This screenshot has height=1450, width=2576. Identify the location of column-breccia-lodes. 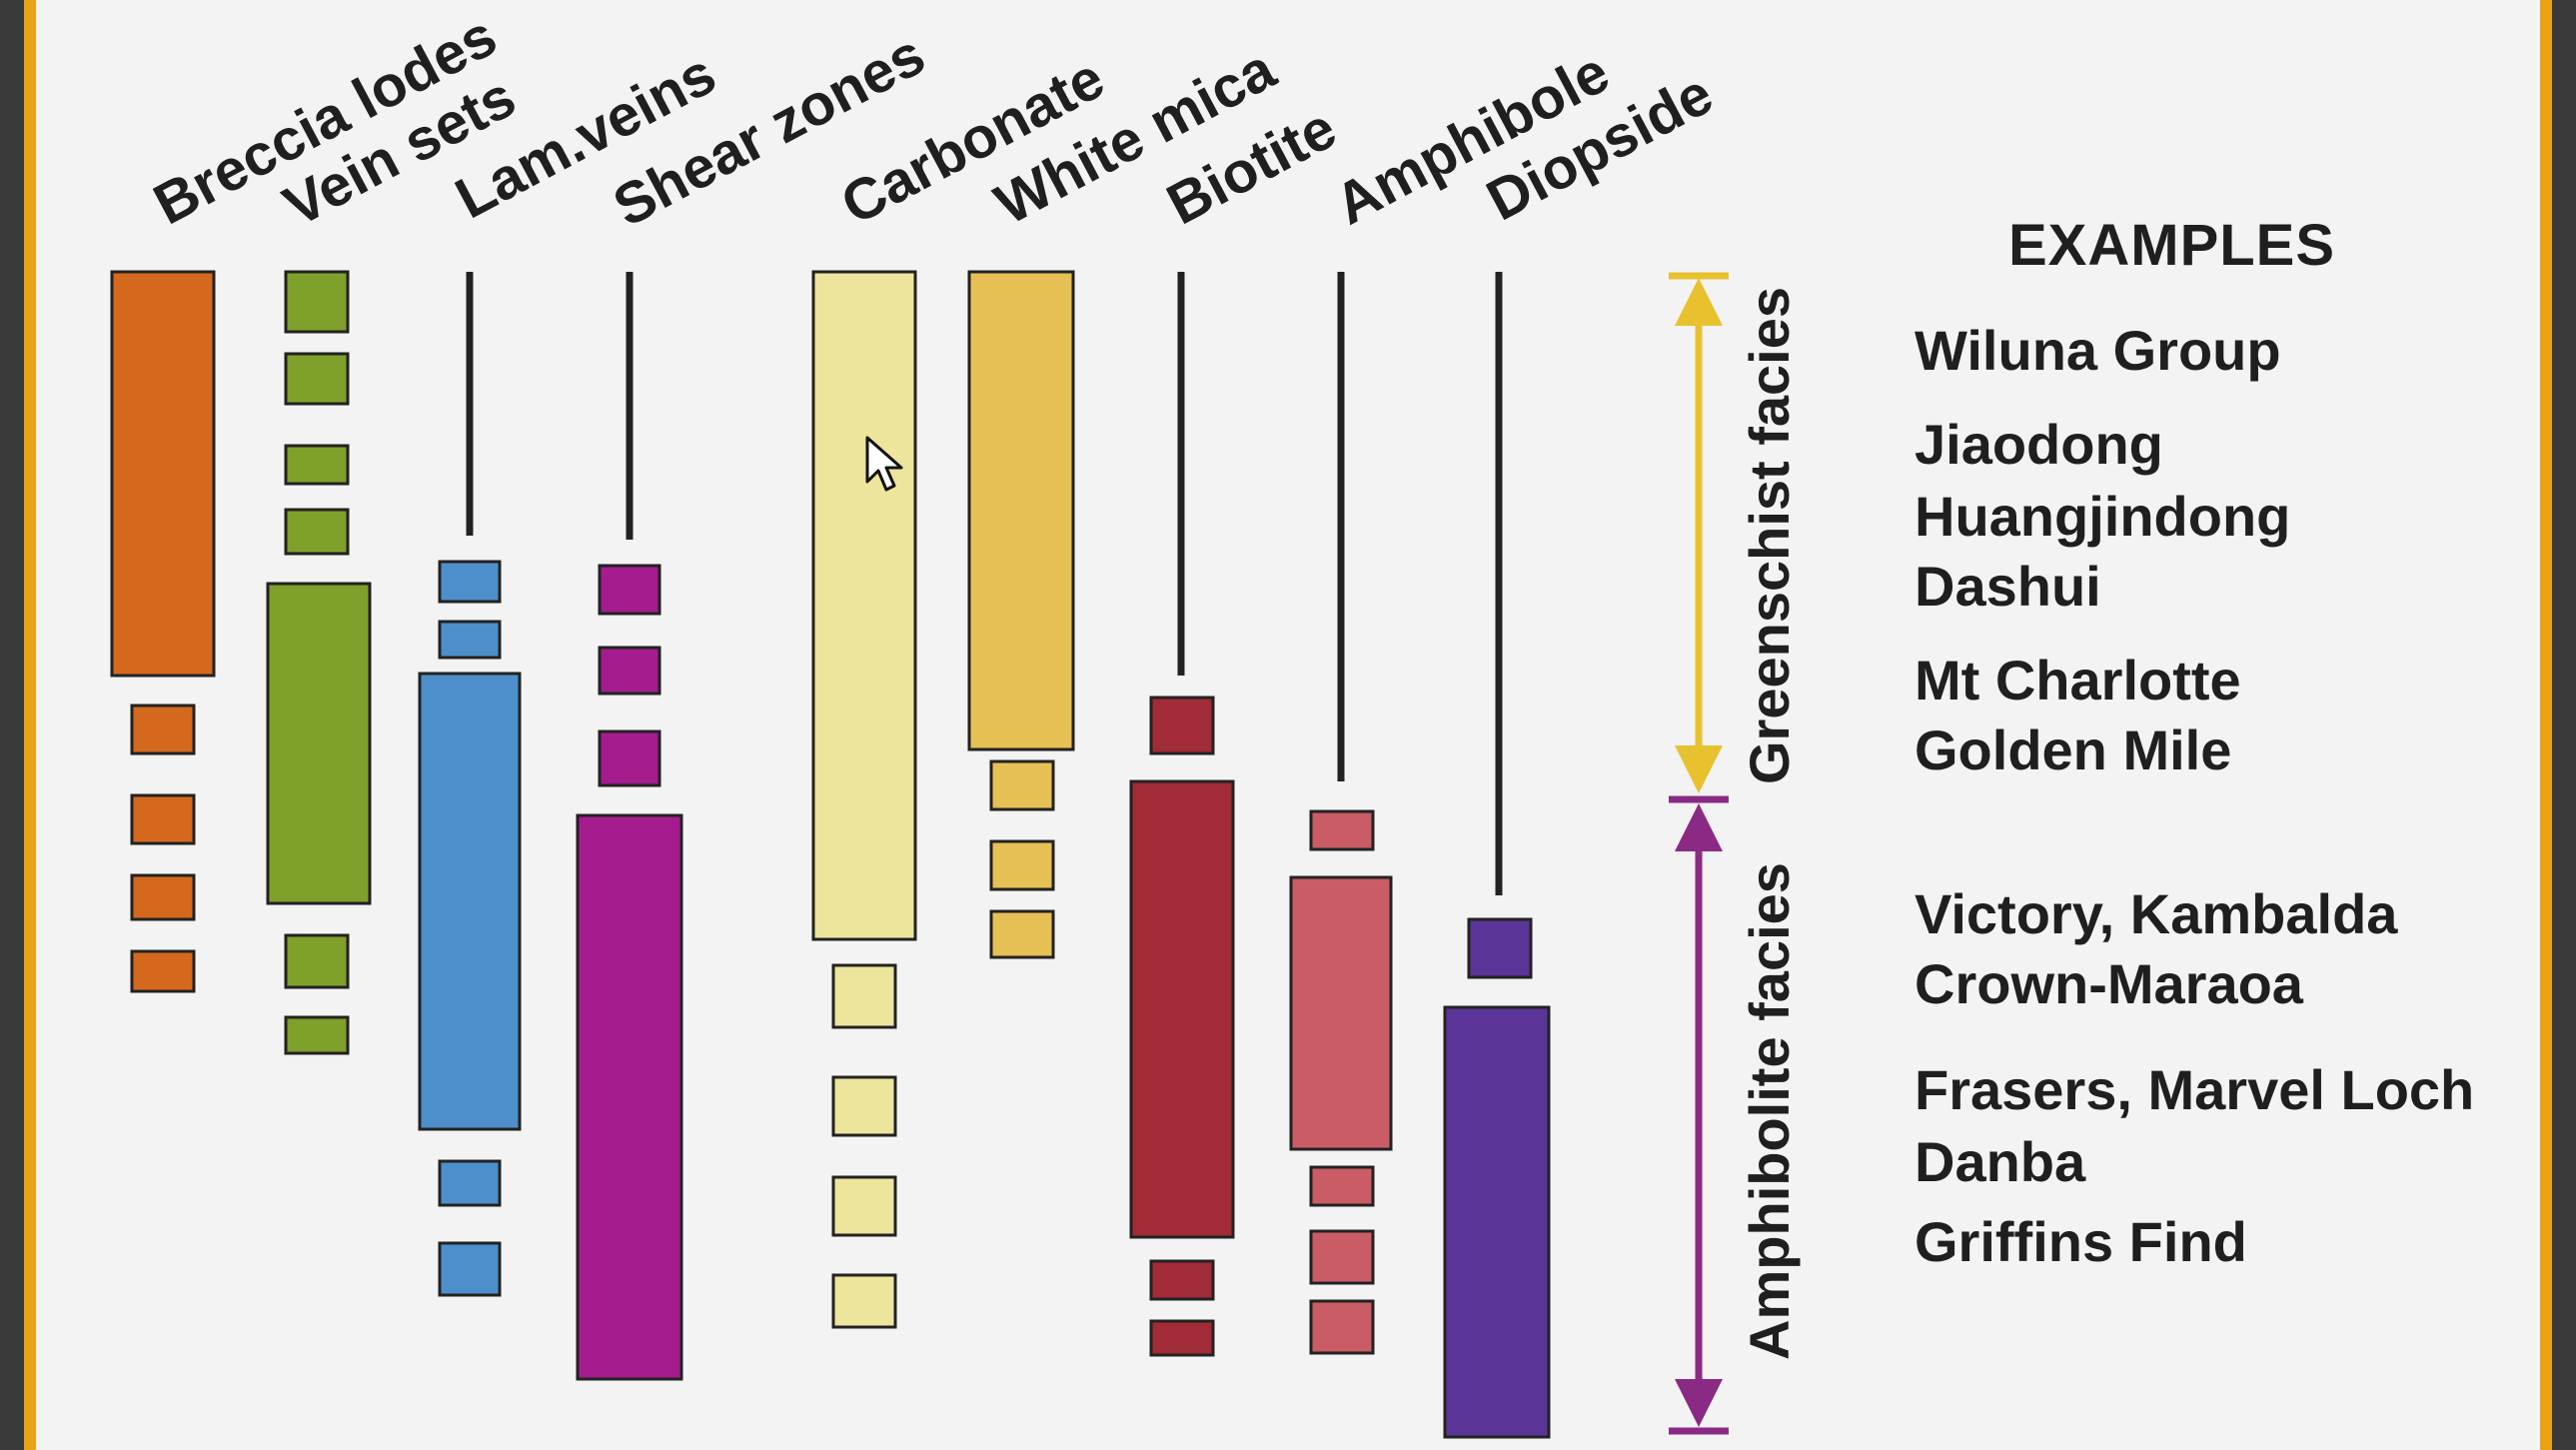
(163, 631).